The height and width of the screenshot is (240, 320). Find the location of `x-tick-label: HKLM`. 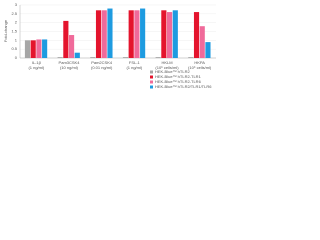

x-tick-label: HKLM is located at coordinates (166, 62).